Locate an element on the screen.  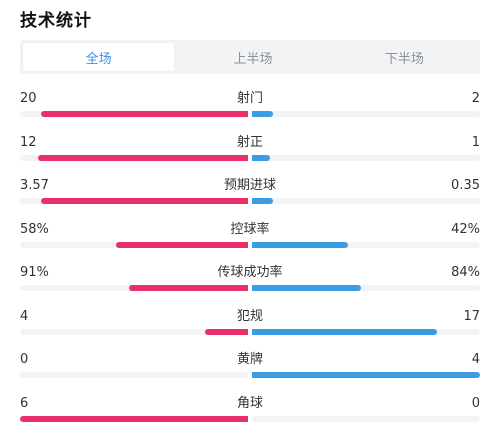
home-value: 91% is located at coordinates (34, 272).